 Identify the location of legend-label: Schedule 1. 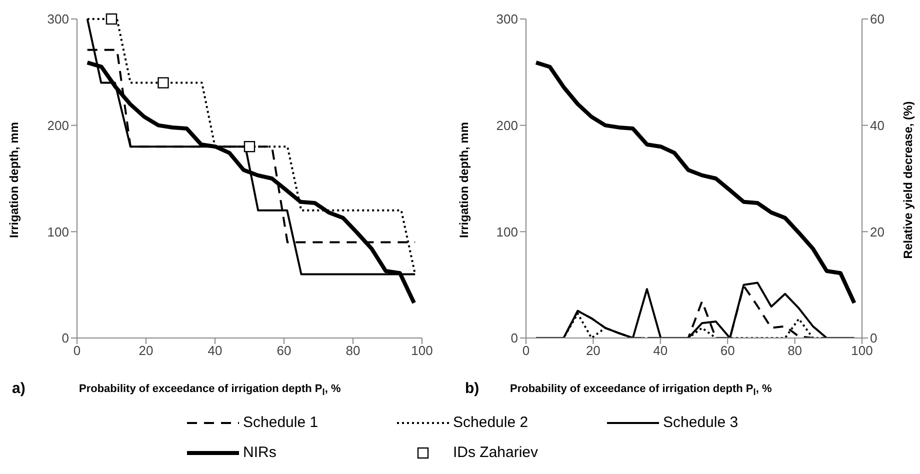
(280, 422).